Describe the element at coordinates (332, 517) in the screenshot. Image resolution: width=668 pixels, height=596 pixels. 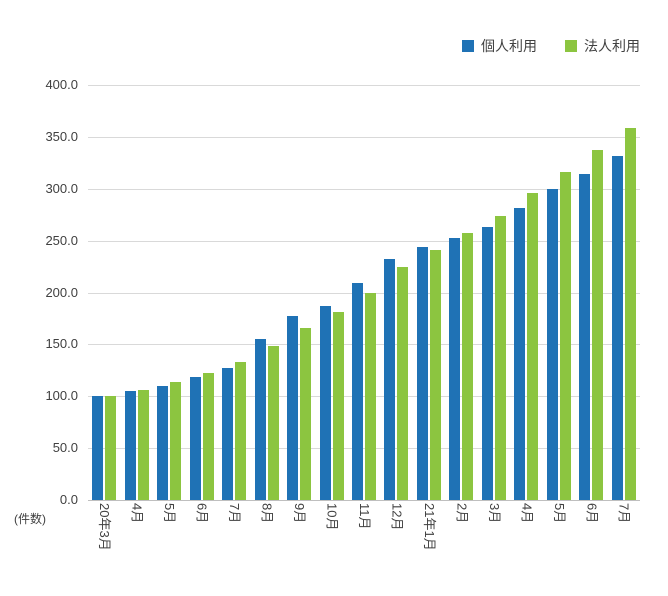
I see `x-axis-category-label: 10月` at that location.